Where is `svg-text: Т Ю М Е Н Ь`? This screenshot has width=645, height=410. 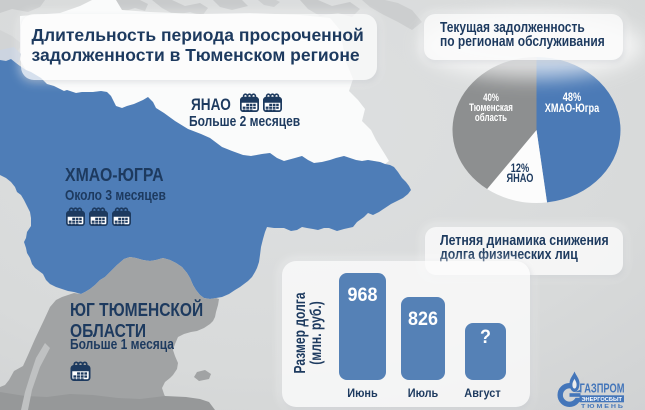 svg-text: Т Ю М Е Н Ь is located at coordinates (602, 407).